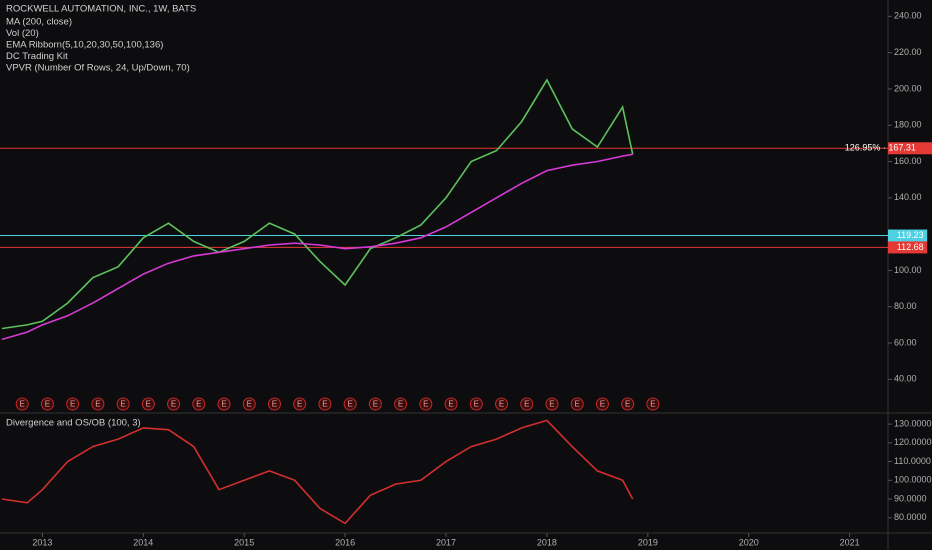 Image resolution: width=932 pixels, height=550 pixels. Describe the element at coordinates (908, 270) in the screenshot. I see `y-tick-label: 100.00` at that location.